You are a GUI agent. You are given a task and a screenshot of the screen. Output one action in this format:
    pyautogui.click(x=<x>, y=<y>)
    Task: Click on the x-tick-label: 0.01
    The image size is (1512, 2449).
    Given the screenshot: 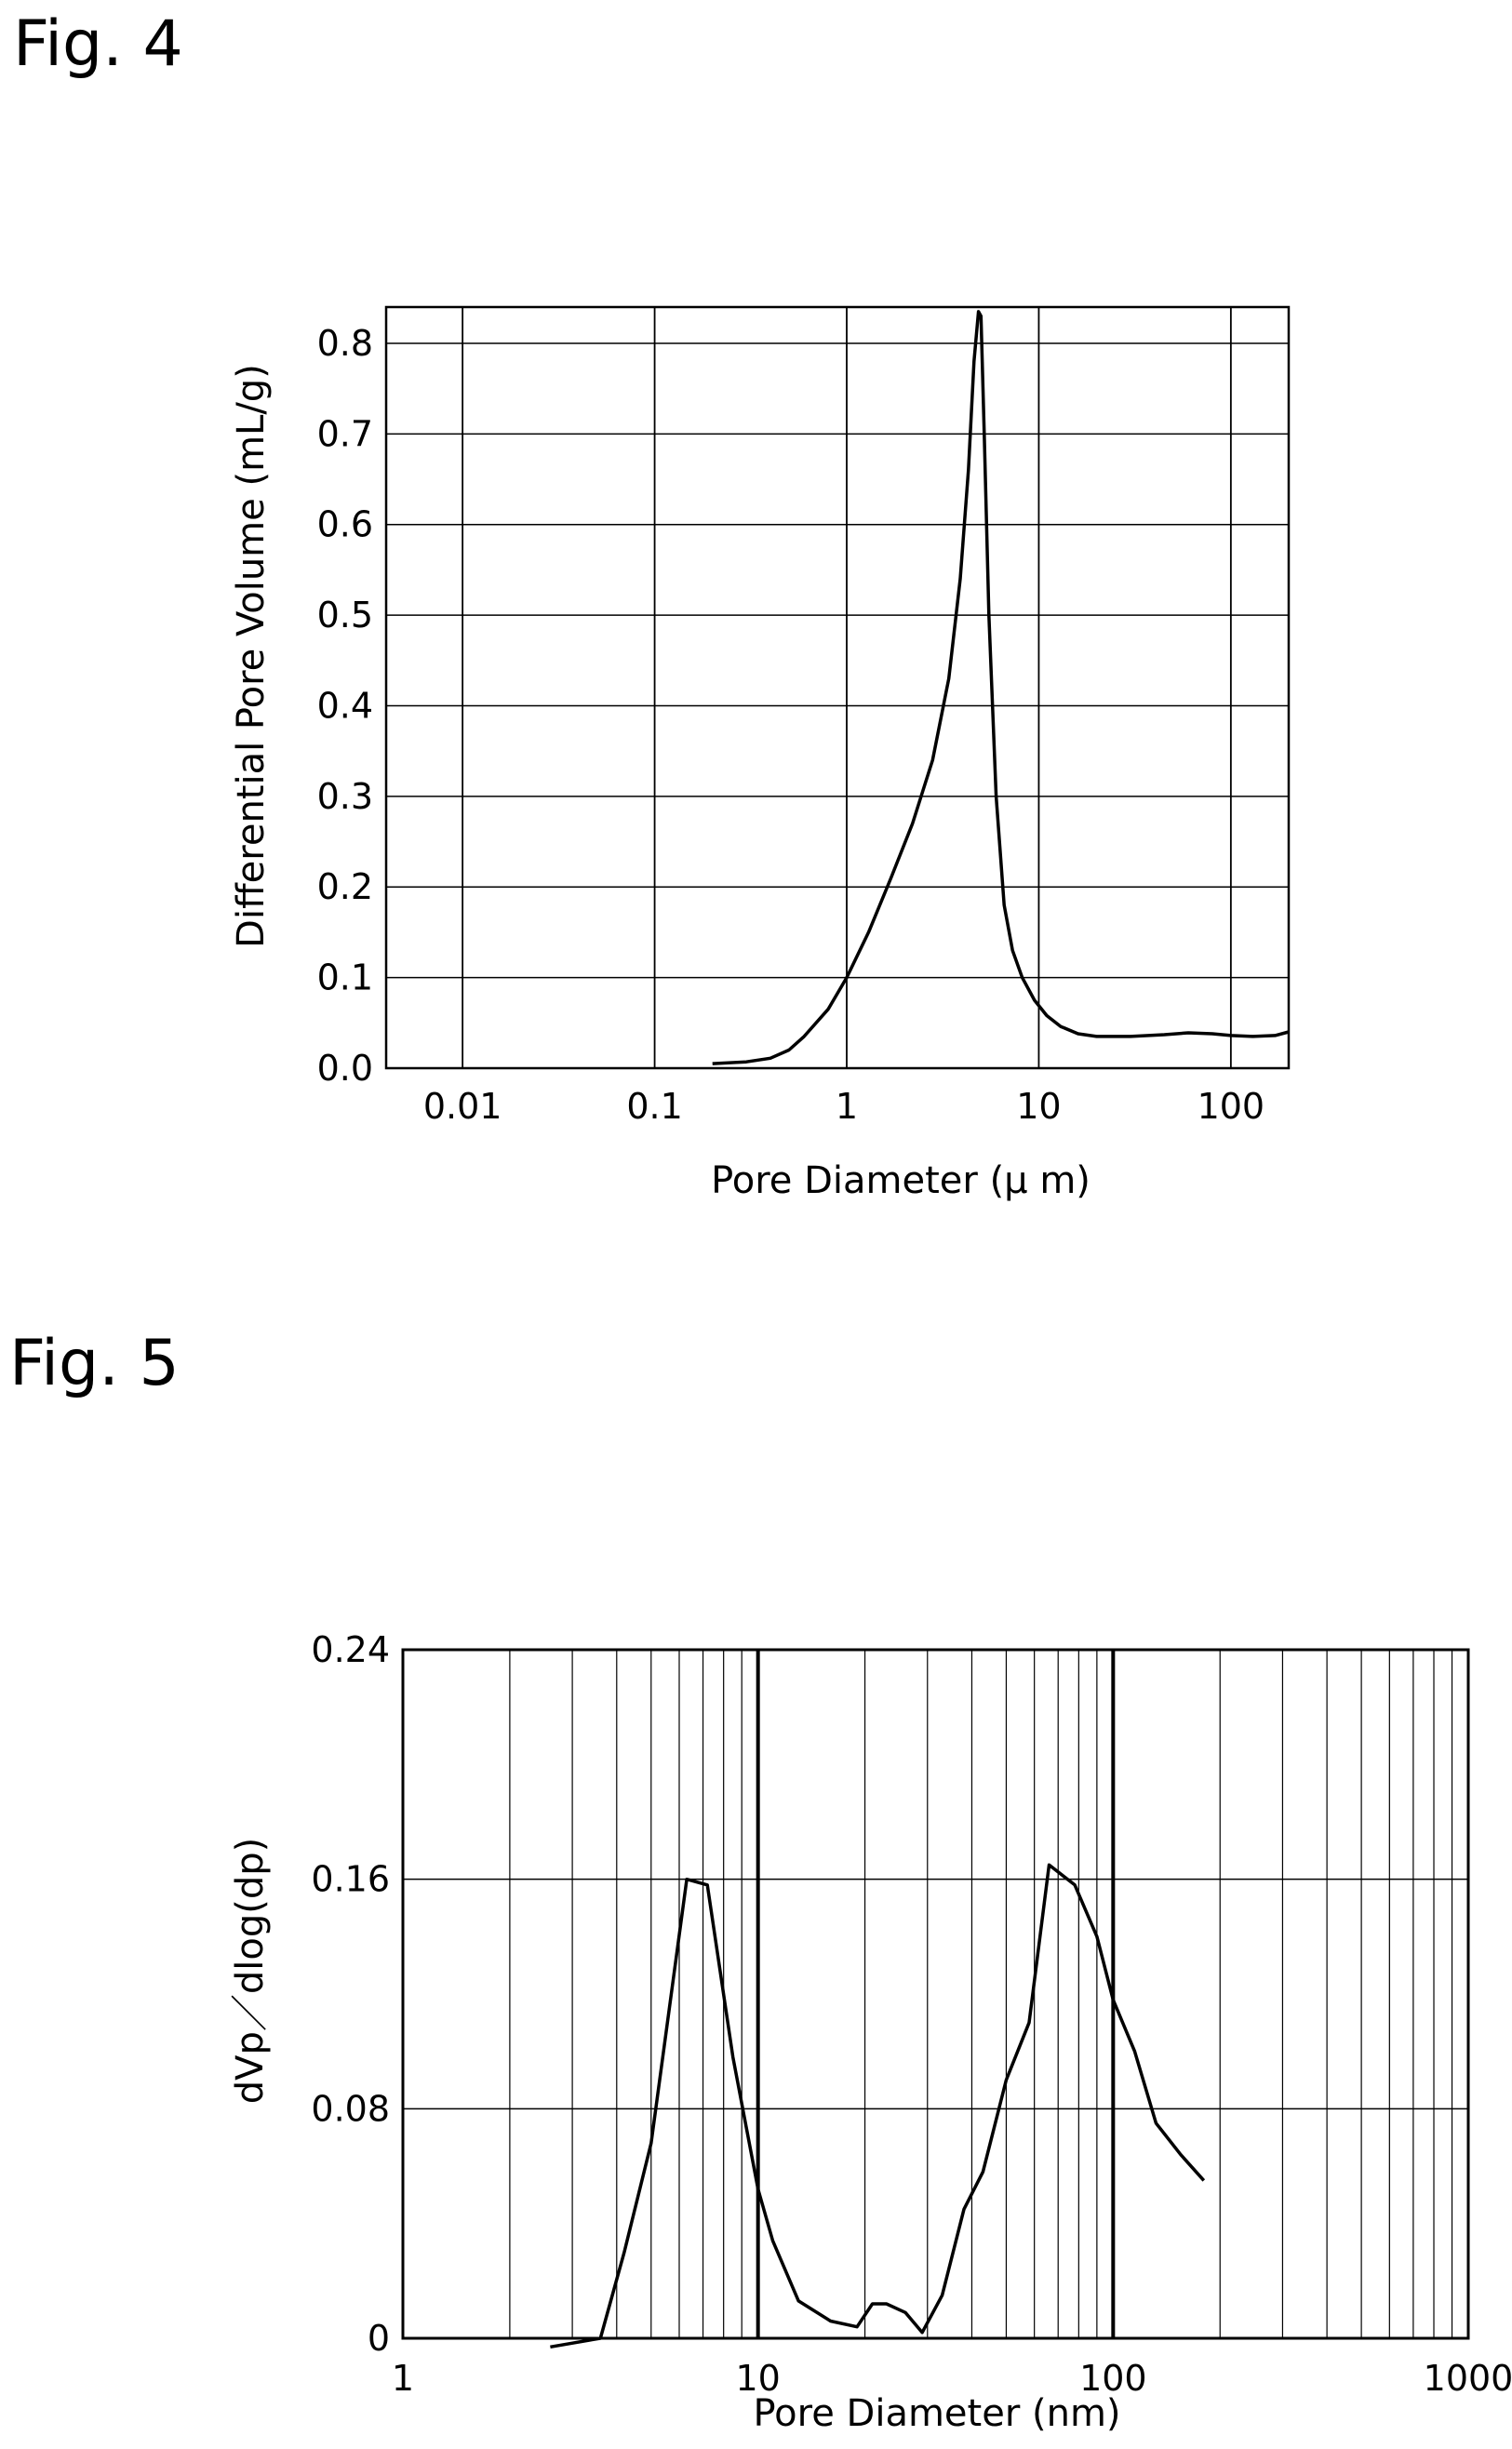 What is the action you would take?
    pyautogui.click(x=462, y=1106)
    